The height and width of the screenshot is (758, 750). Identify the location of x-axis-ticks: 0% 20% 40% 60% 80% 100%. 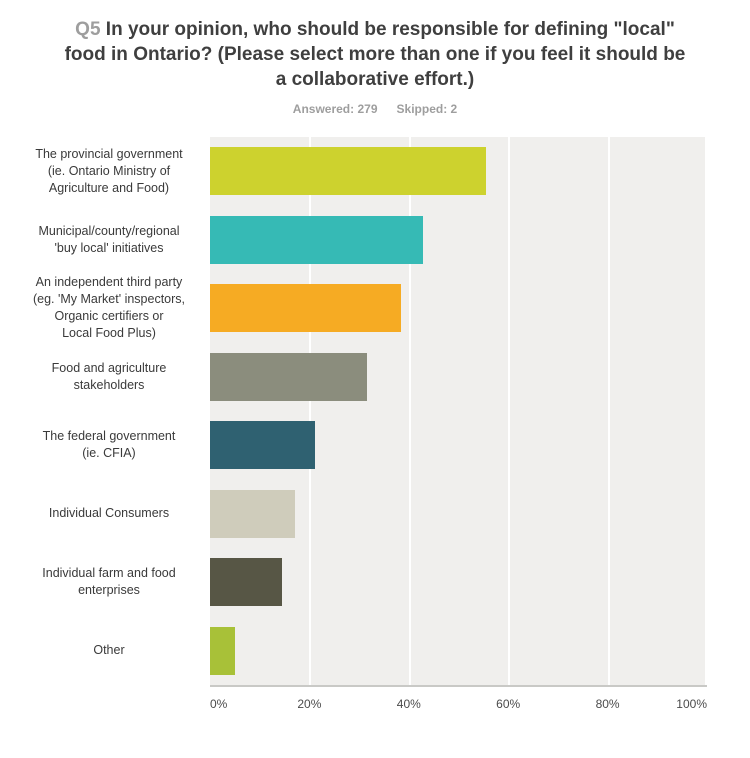
(458, 703).